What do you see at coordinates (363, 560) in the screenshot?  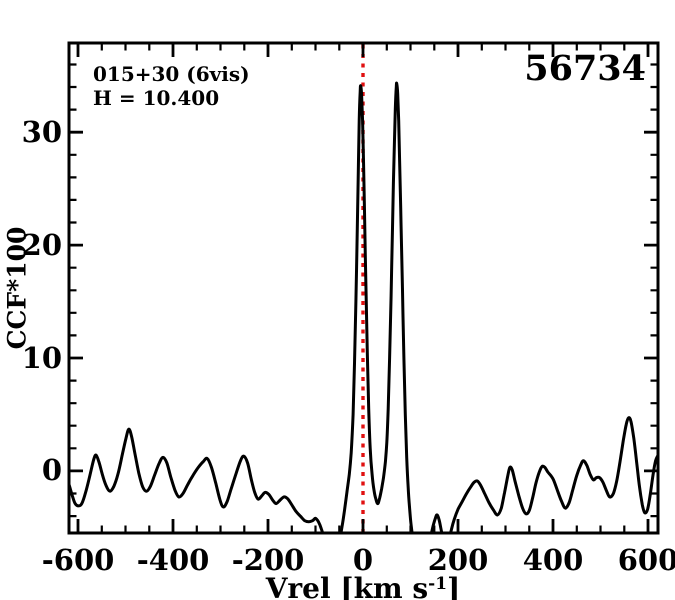 I see `x-tick-label: 0` at bounding box center [363, 560].